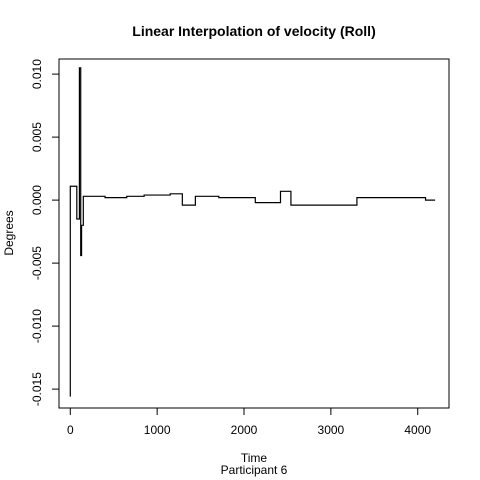 The height and width of the screenshot is (480, 480). What do you see at coordinates (37, 74) in the screenshot?
I see `y-tick-label: 0.010` at bounding box center [37, 74].